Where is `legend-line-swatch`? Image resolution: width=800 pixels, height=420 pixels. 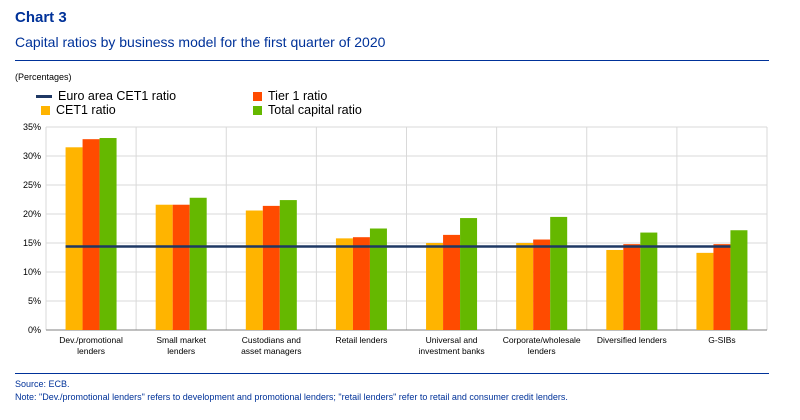
legend-line-swatch is located at coordinates (44, 96).